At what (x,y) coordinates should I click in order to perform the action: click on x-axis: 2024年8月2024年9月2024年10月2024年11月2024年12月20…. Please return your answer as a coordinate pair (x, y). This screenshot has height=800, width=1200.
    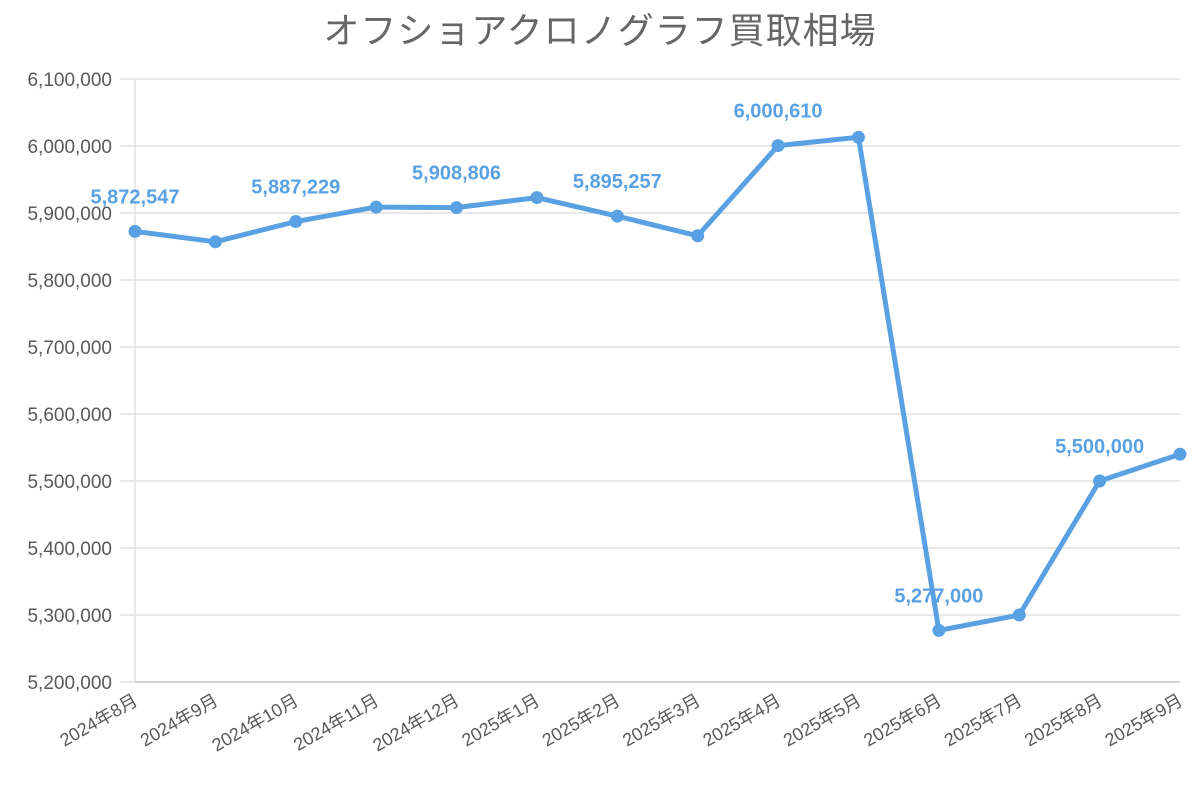
    Looking at the image, I should click on (621, 722).